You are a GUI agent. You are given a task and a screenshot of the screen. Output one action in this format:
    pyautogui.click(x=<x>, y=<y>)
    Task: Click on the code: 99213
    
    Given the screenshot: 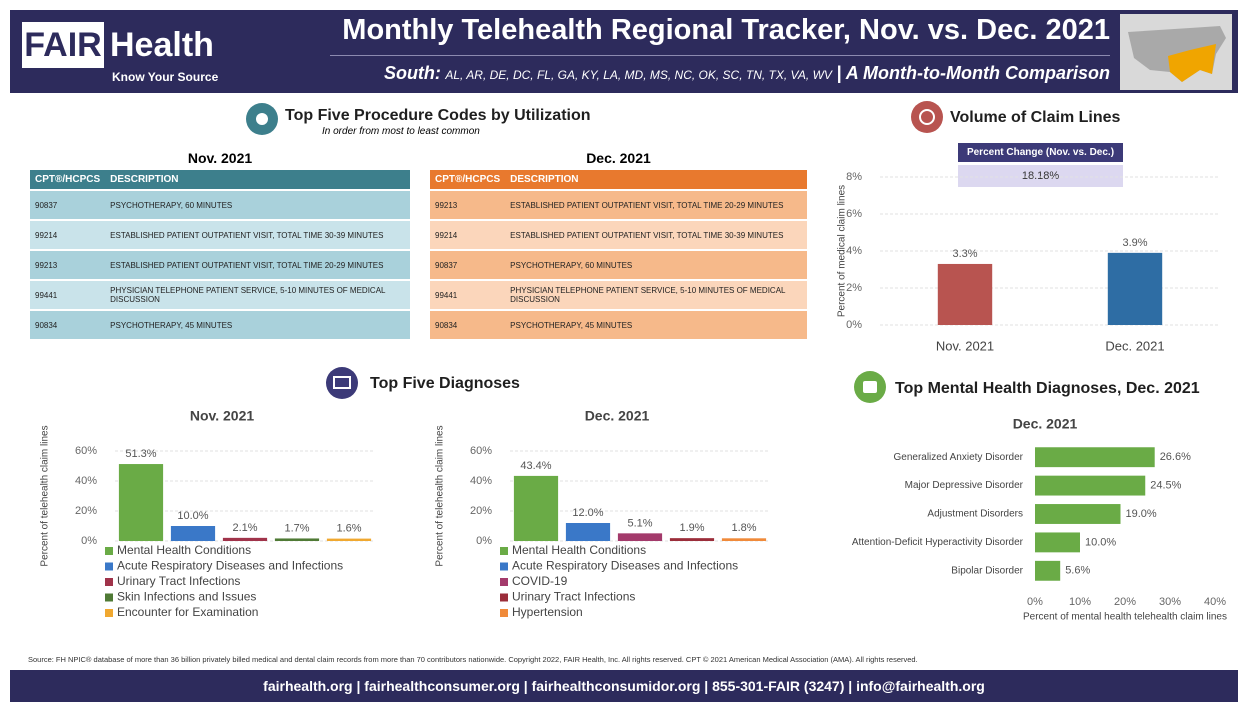 What is the action you would take?
    pyautogui.click(x=446, y=205)
    